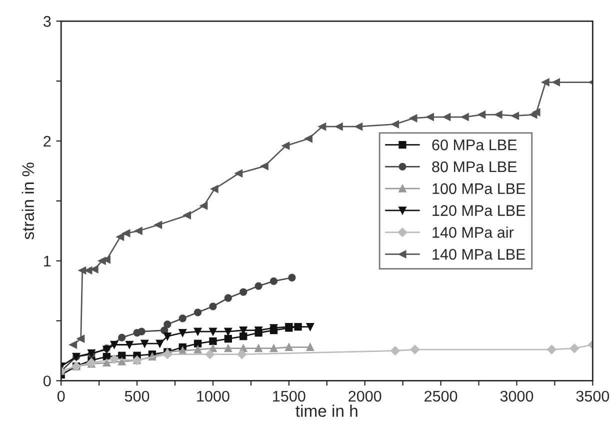 The width and height of the screenshot is (611, 423). I want to click on legend-label: 120 MPa LBE, so click(479, 210).